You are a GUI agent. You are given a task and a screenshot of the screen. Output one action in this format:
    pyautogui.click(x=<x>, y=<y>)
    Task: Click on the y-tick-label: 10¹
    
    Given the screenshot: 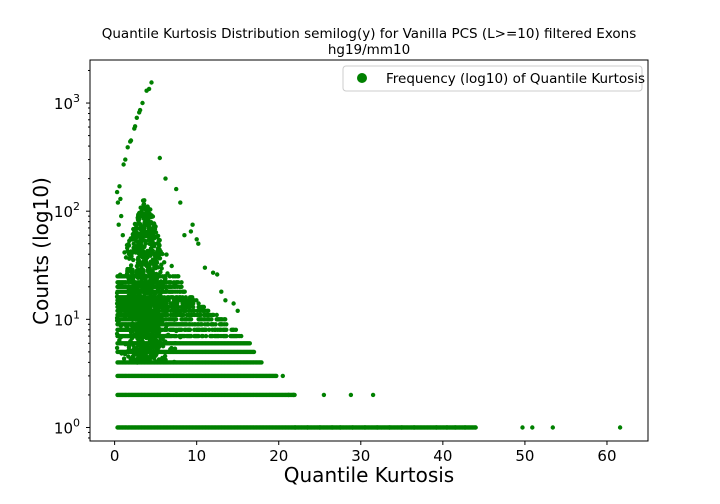 What is the action you would take?
    pyautogui.click(x=67, y=318)
    